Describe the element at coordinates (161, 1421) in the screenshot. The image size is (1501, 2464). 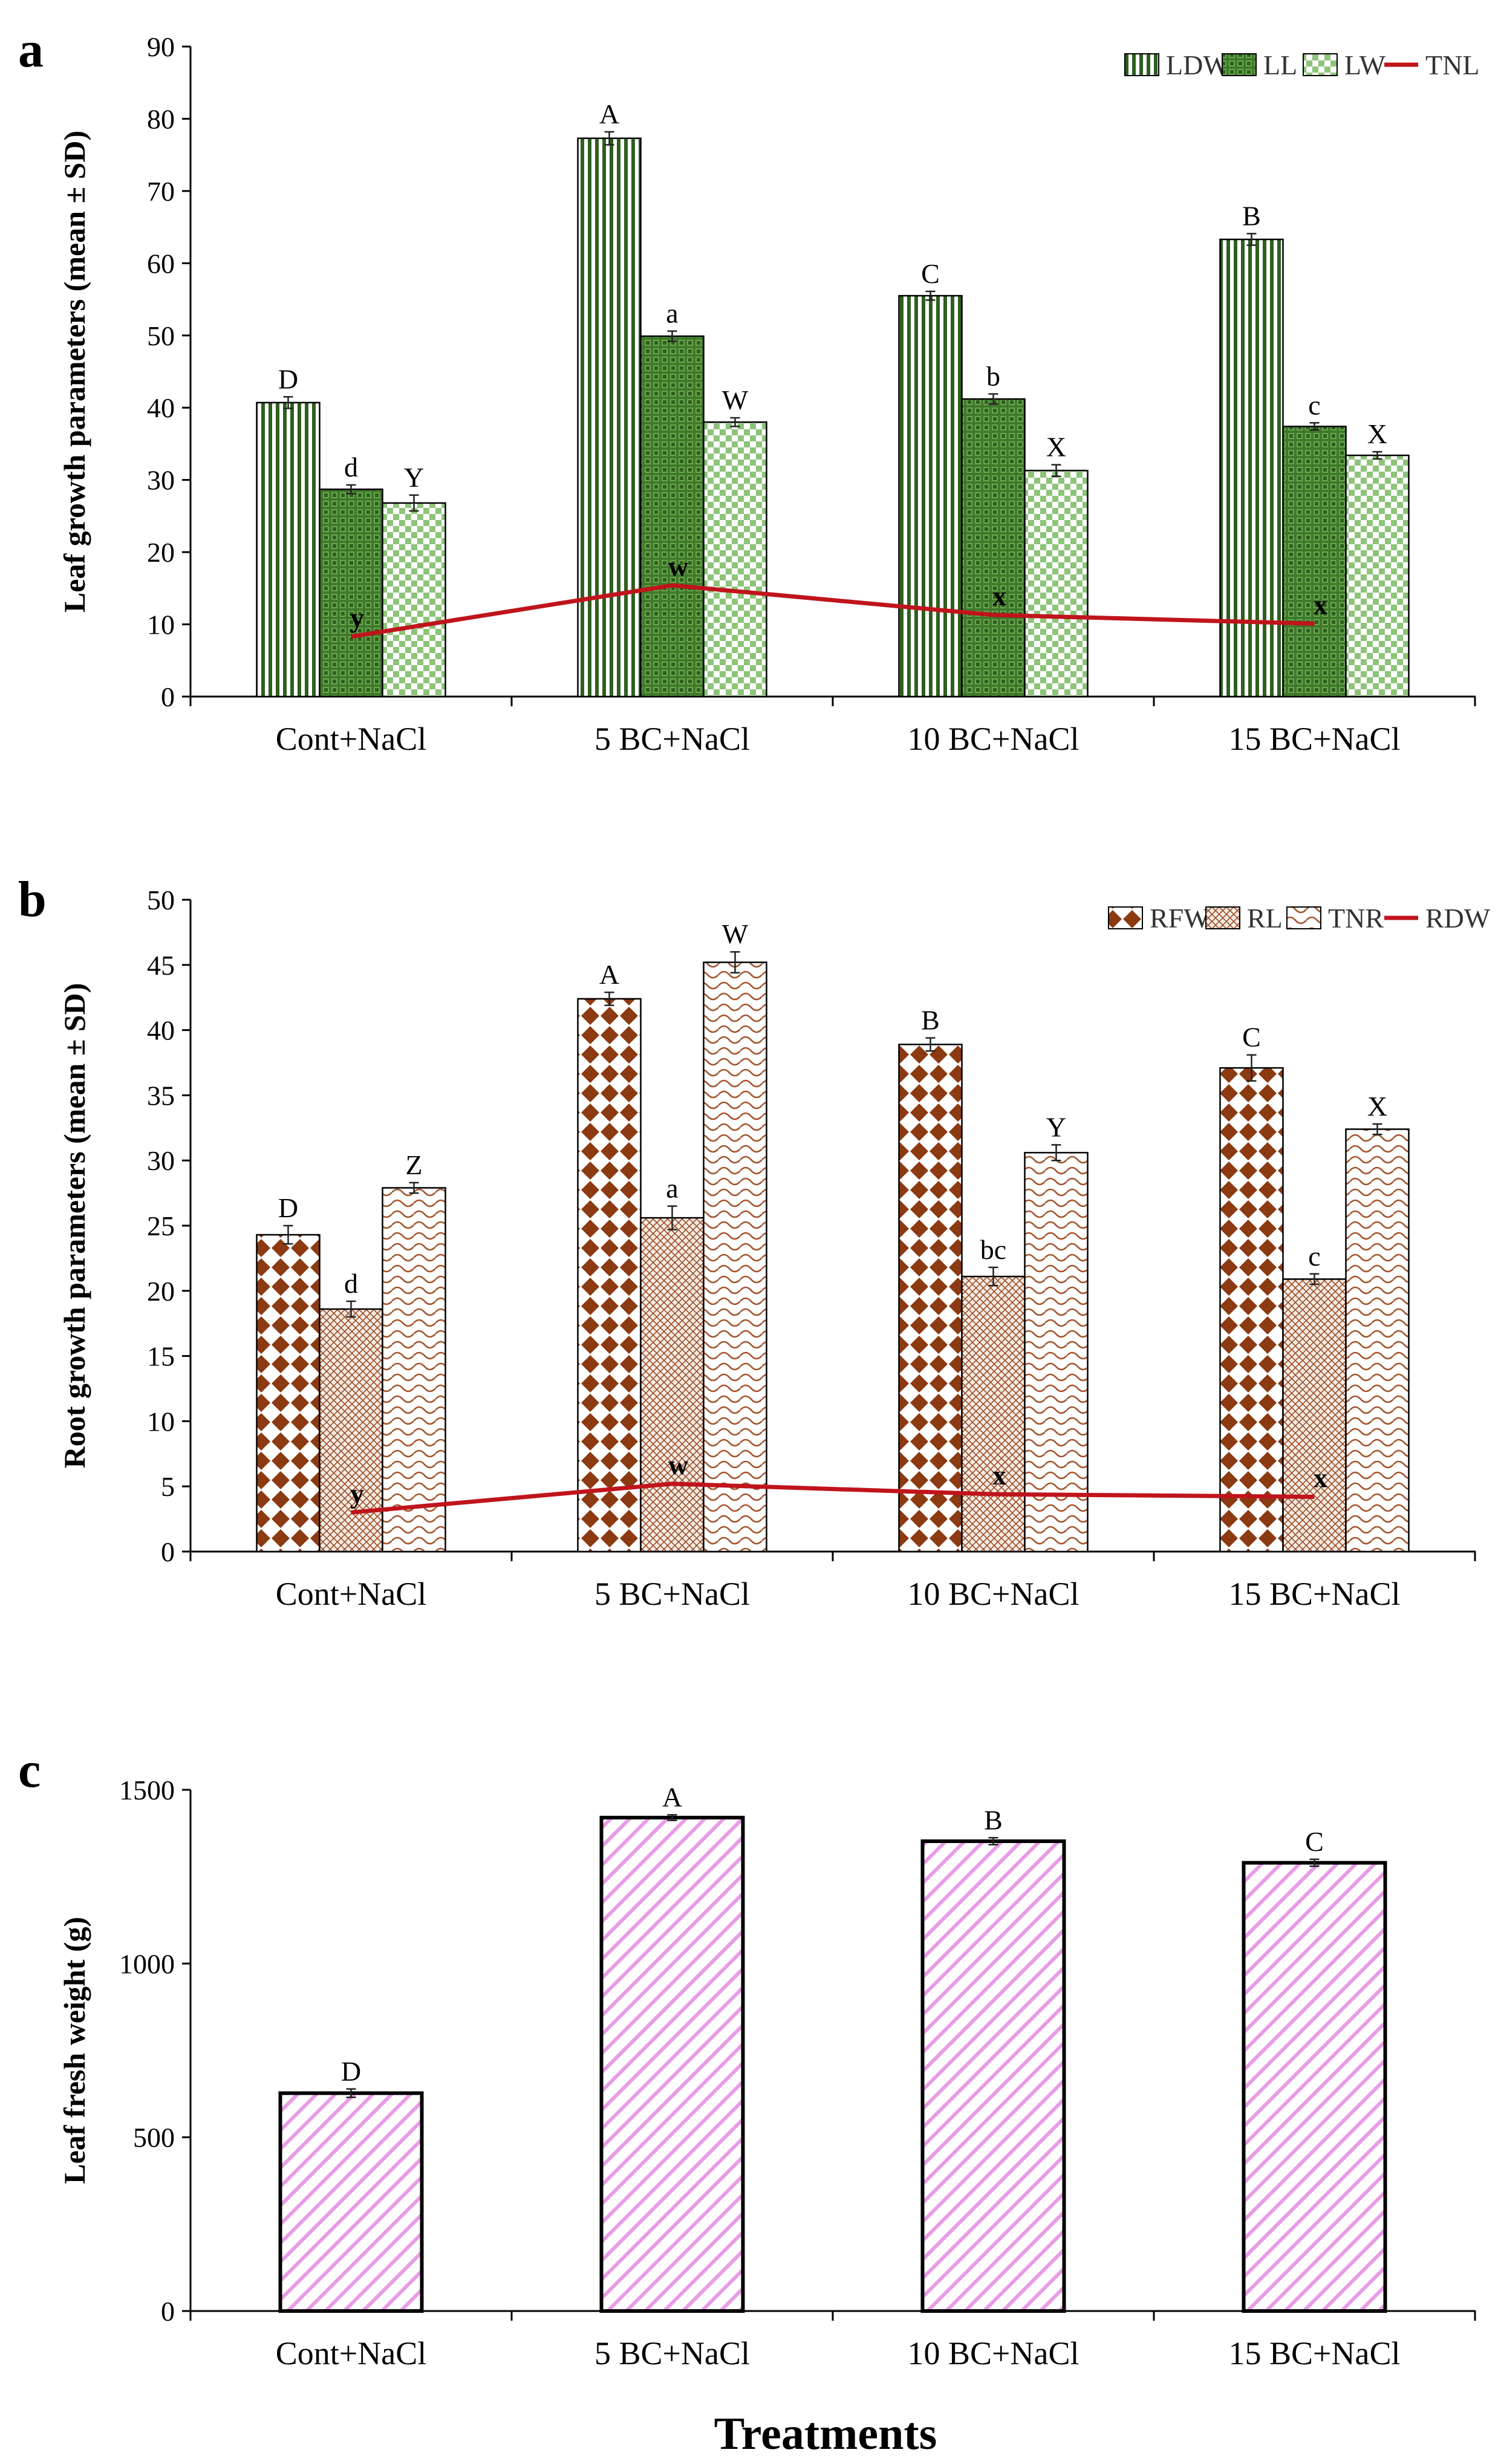
I see `y-tick-label: 10` at that location.